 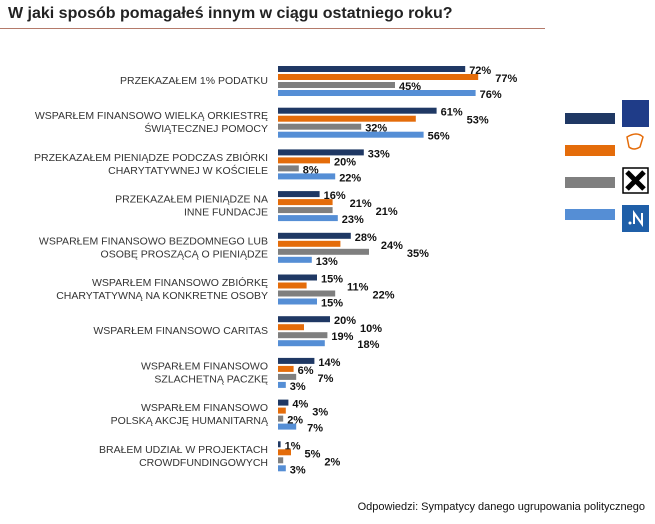 What do you see at coordinates (418, 254) in the screenshot?
I see `data-label: 35%` at bounding box center [418, 254].